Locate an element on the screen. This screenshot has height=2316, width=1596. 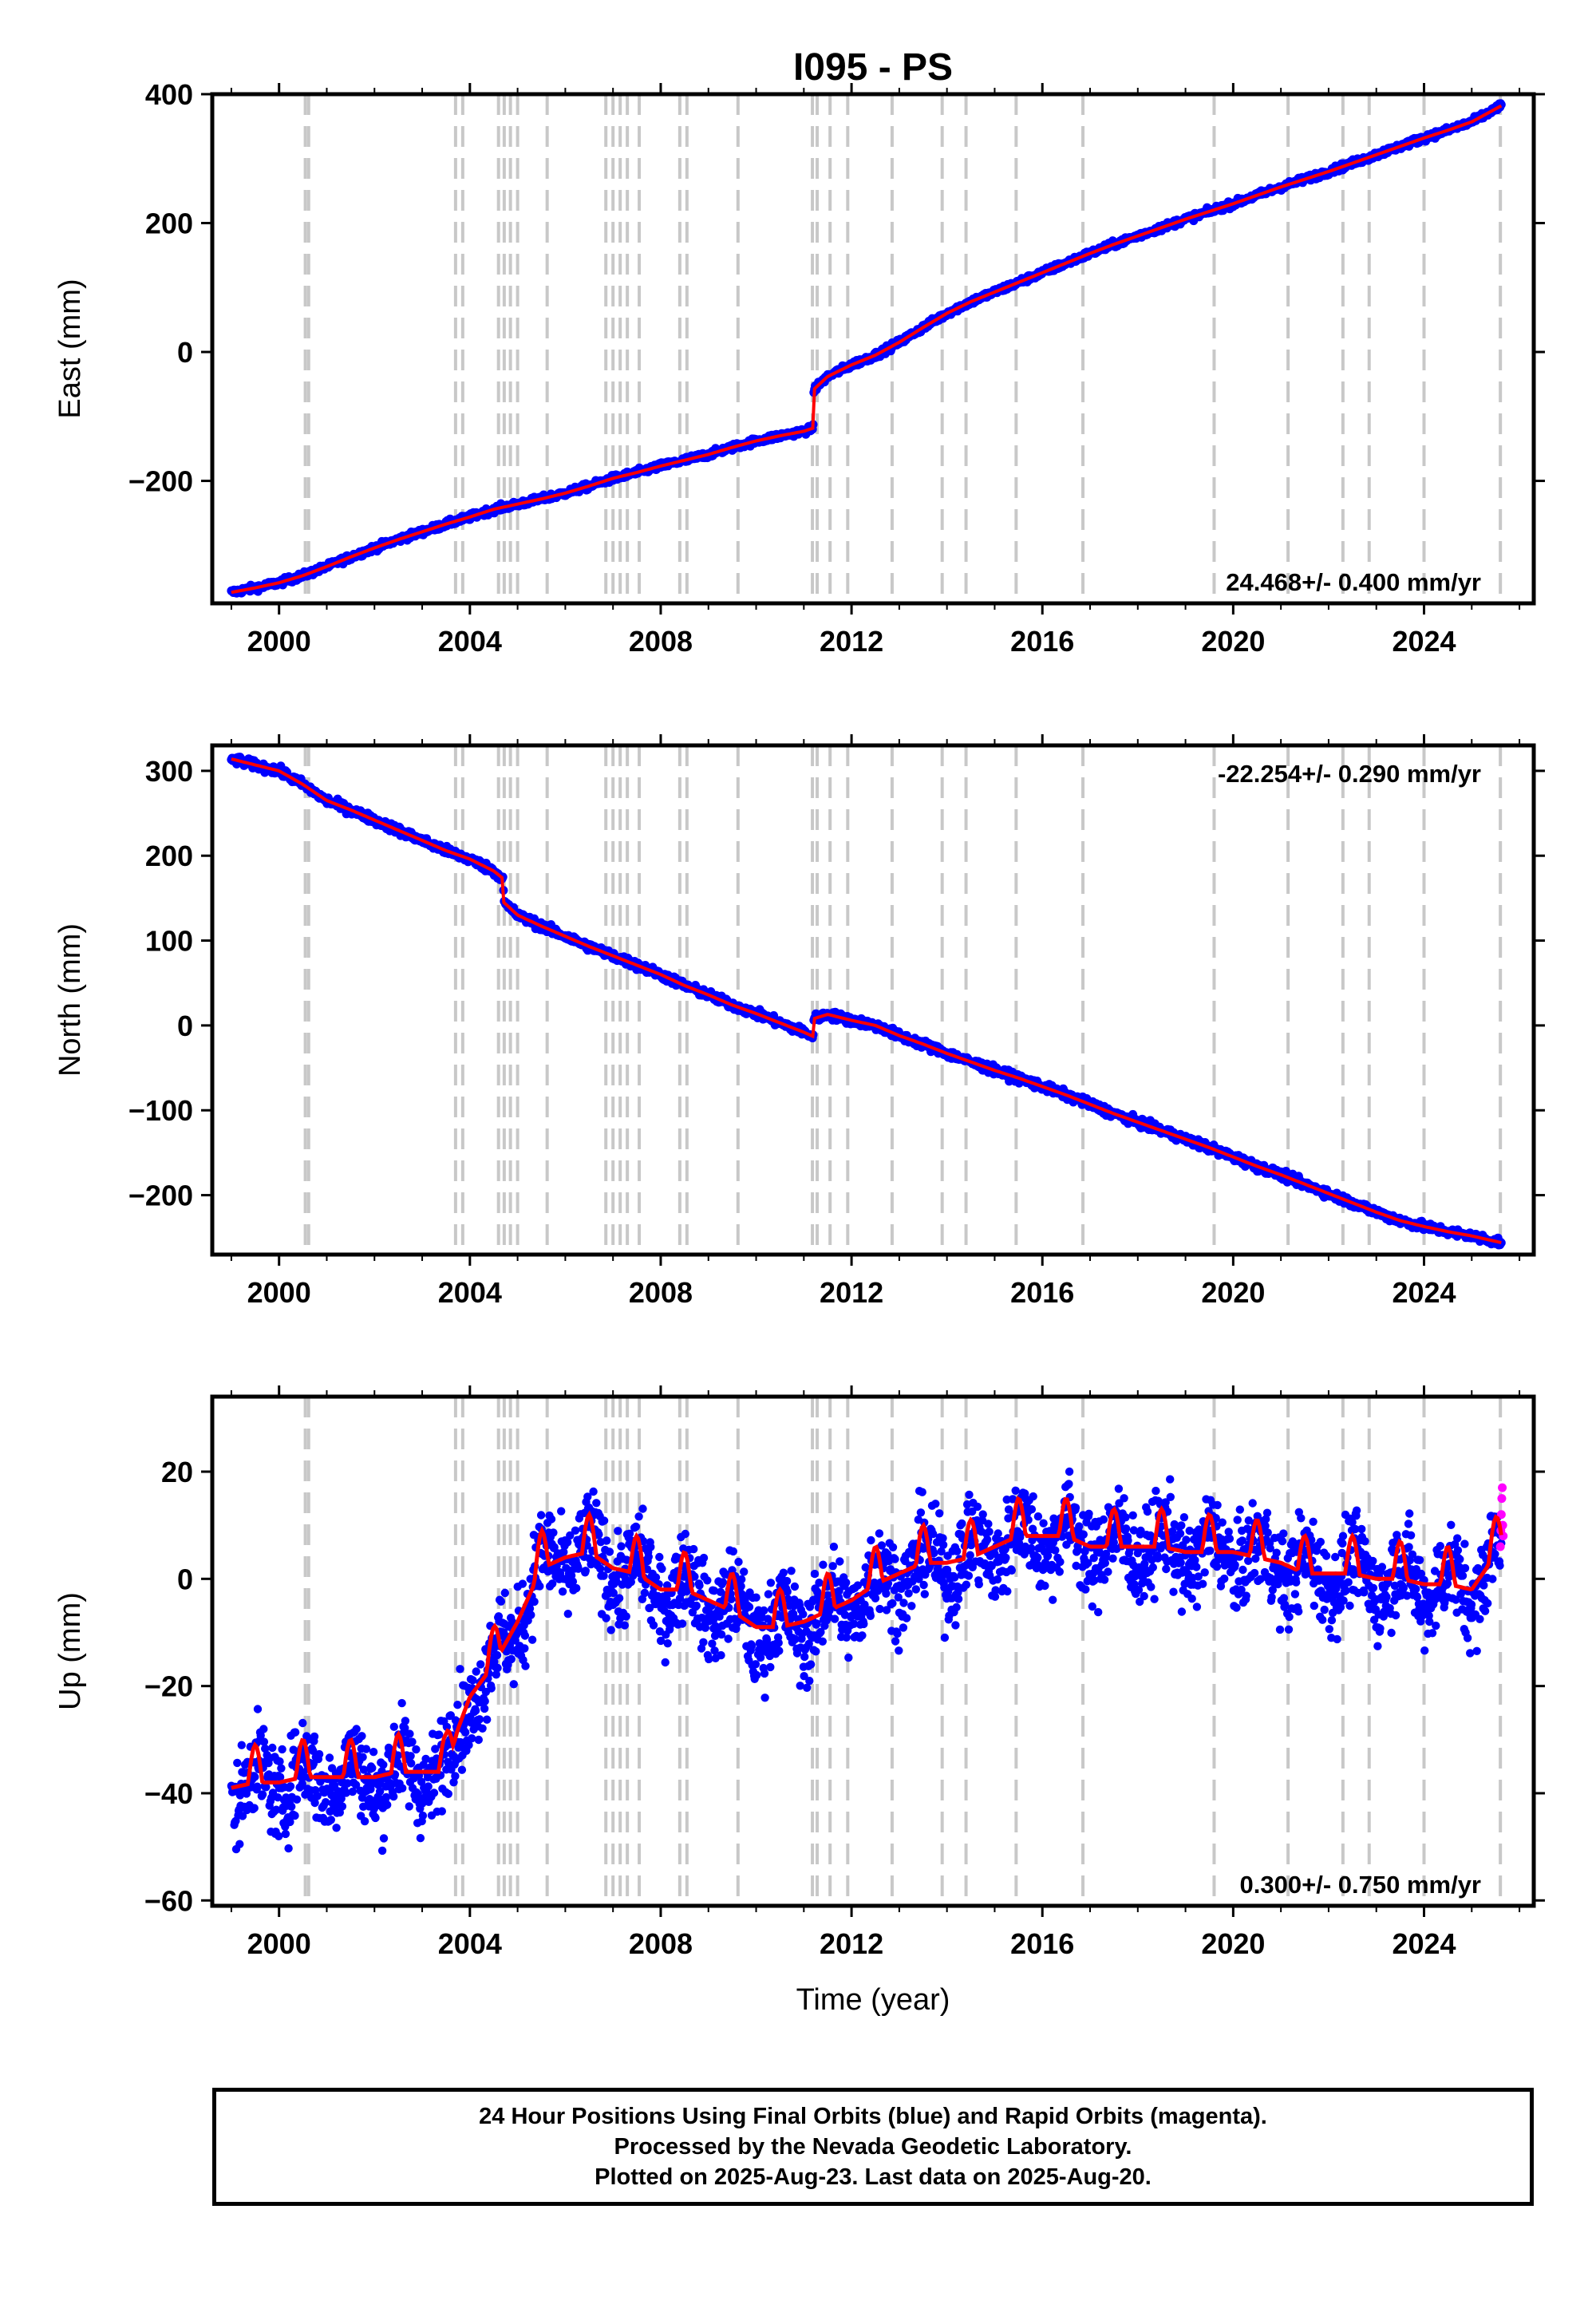
x-tick-label: 2000 is located at coordinates (279, 641).